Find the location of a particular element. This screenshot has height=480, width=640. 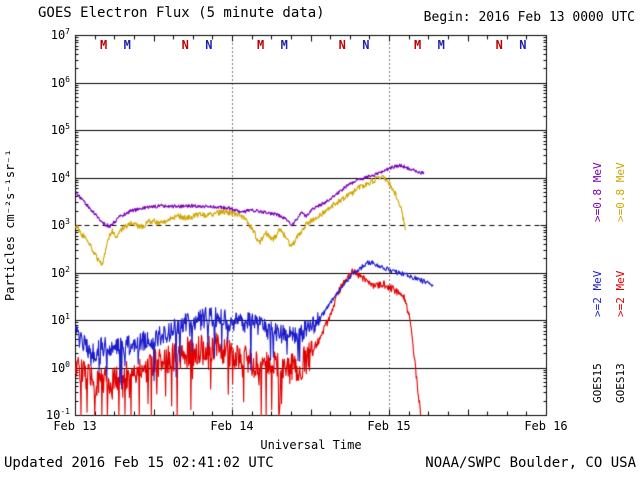

page-title: GOES Electron Flux (5 minute data) is located at coordinates (181, 13).